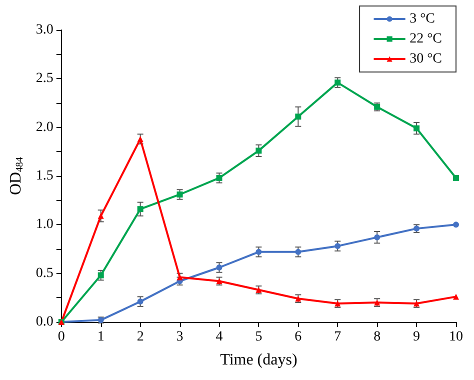 The height and width of the screenshot is (380, 474). Describe the element at coordinates (259, 360) in the screenshot. I see `x-axis-title: Time (days)` at that location.